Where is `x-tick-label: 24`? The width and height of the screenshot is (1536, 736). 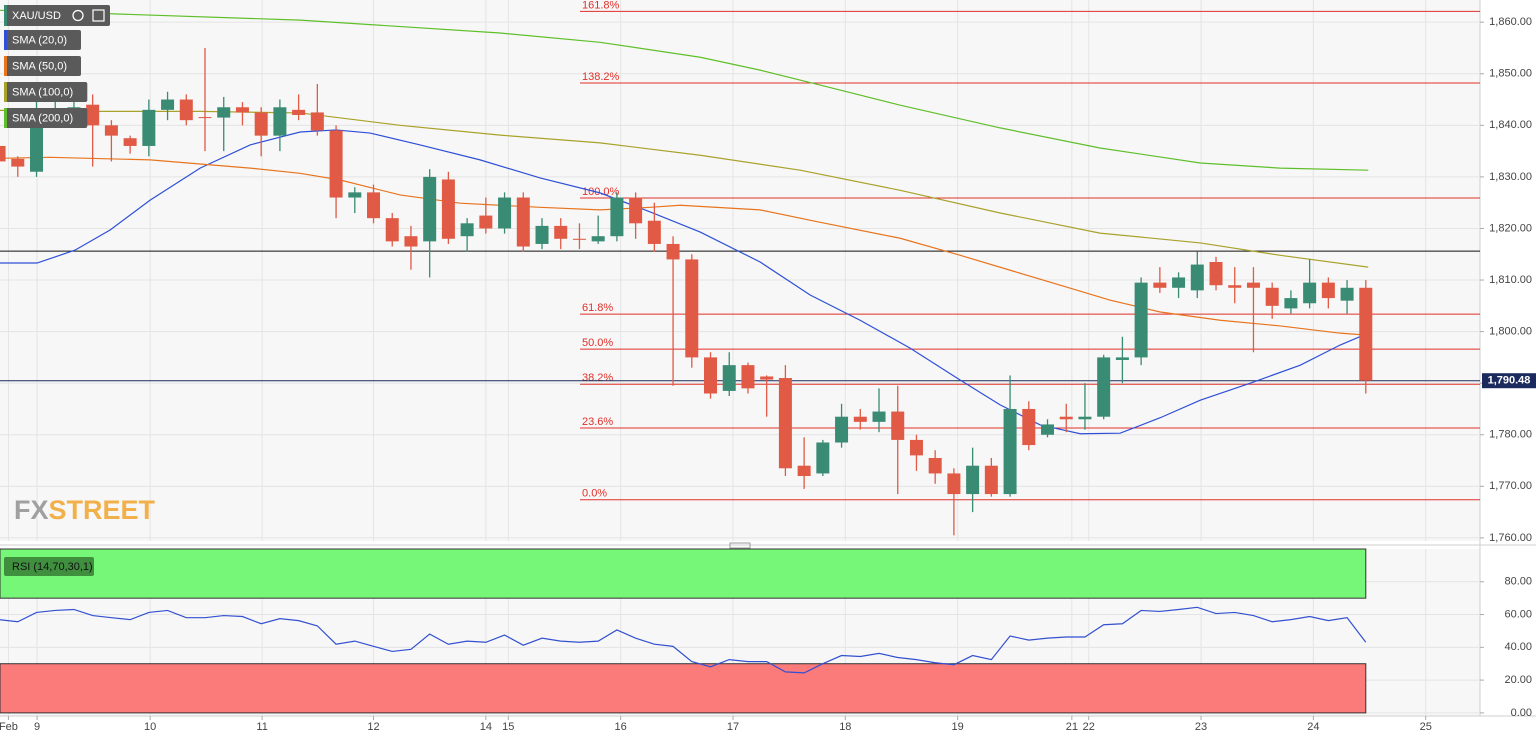
x-tick-label: 24 is located at coordinates (1313, 727).